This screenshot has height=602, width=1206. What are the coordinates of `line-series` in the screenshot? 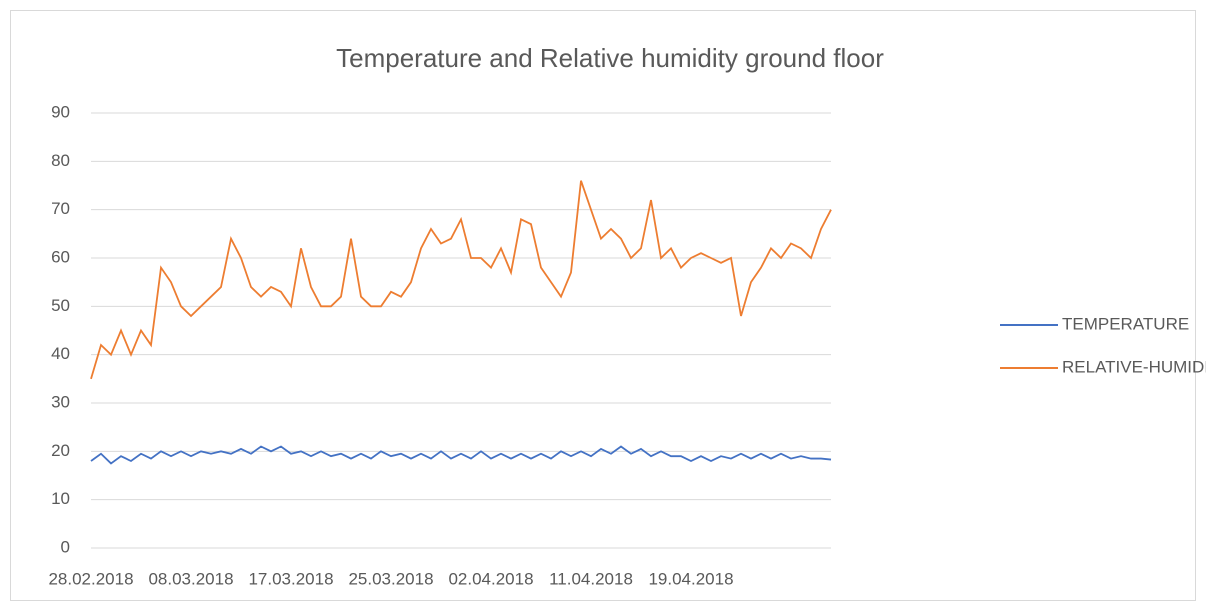 It's located at (461, 455).